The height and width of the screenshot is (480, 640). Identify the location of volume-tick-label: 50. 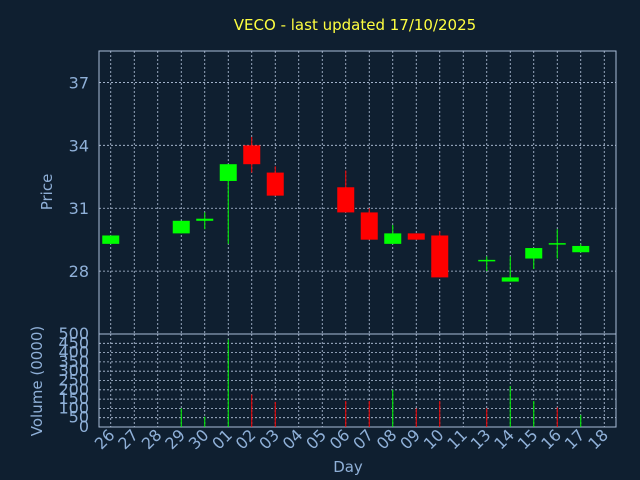
(79, 417).